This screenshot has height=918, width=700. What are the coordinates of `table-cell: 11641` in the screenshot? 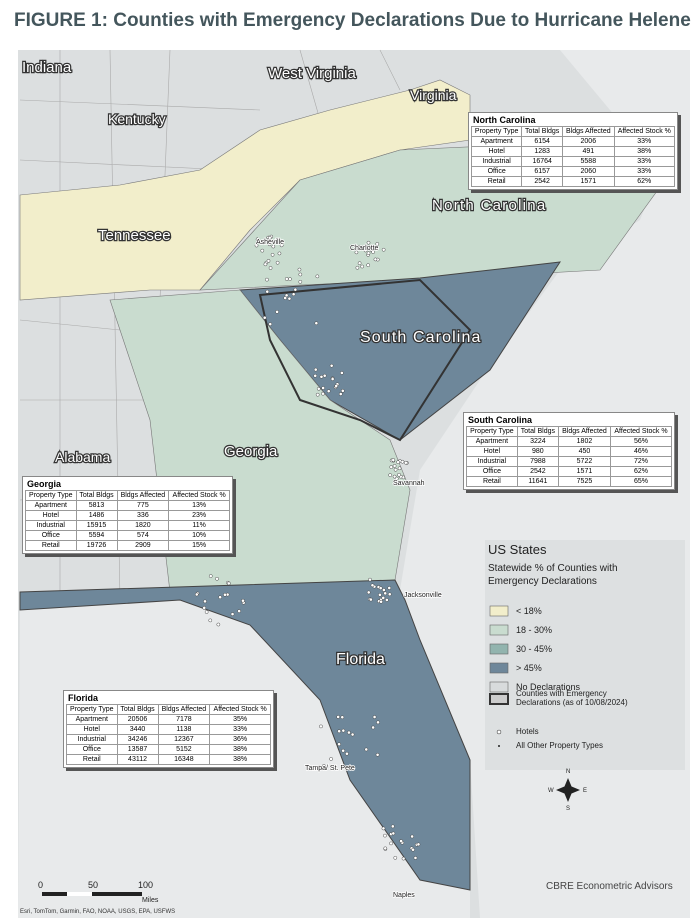 It's located at (537, 481).